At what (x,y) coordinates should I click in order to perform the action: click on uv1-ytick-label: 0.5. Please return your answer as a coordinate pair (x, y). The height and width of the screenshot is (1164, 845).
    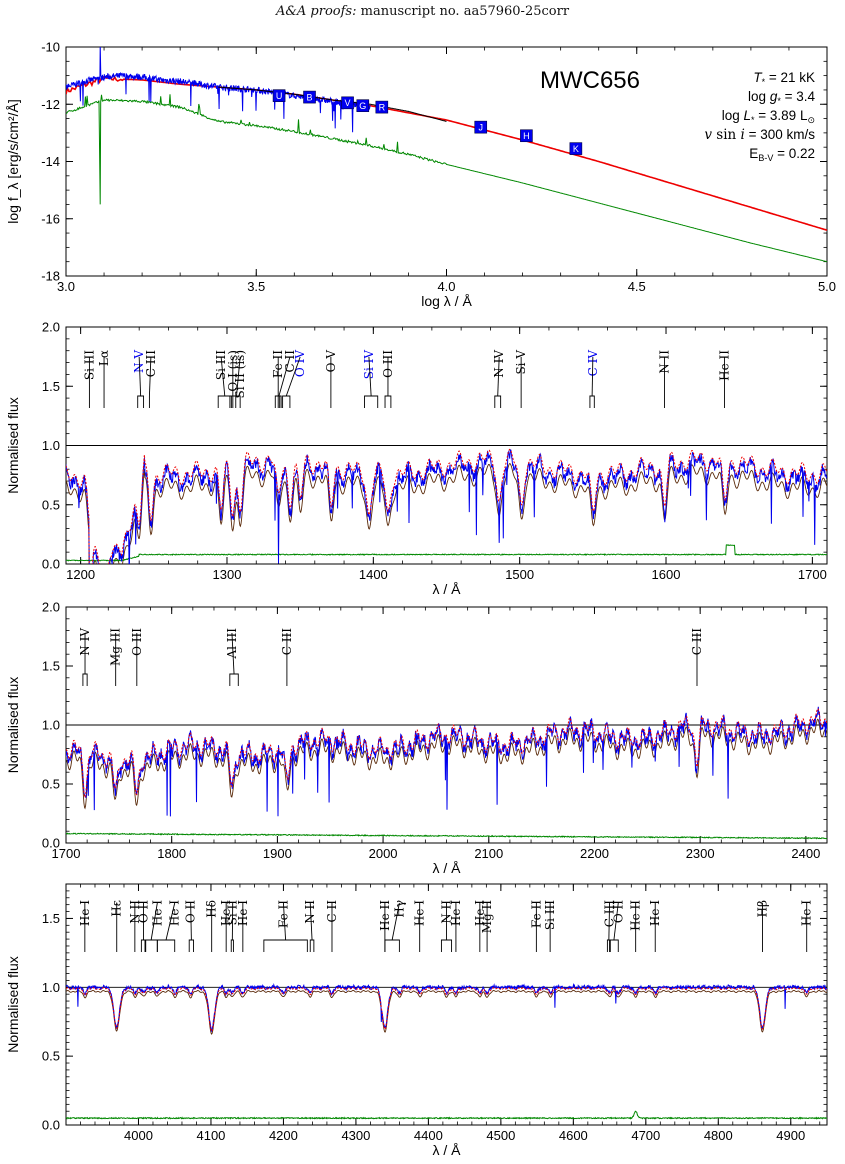
    Looking at the image, I should click on (51, 504).